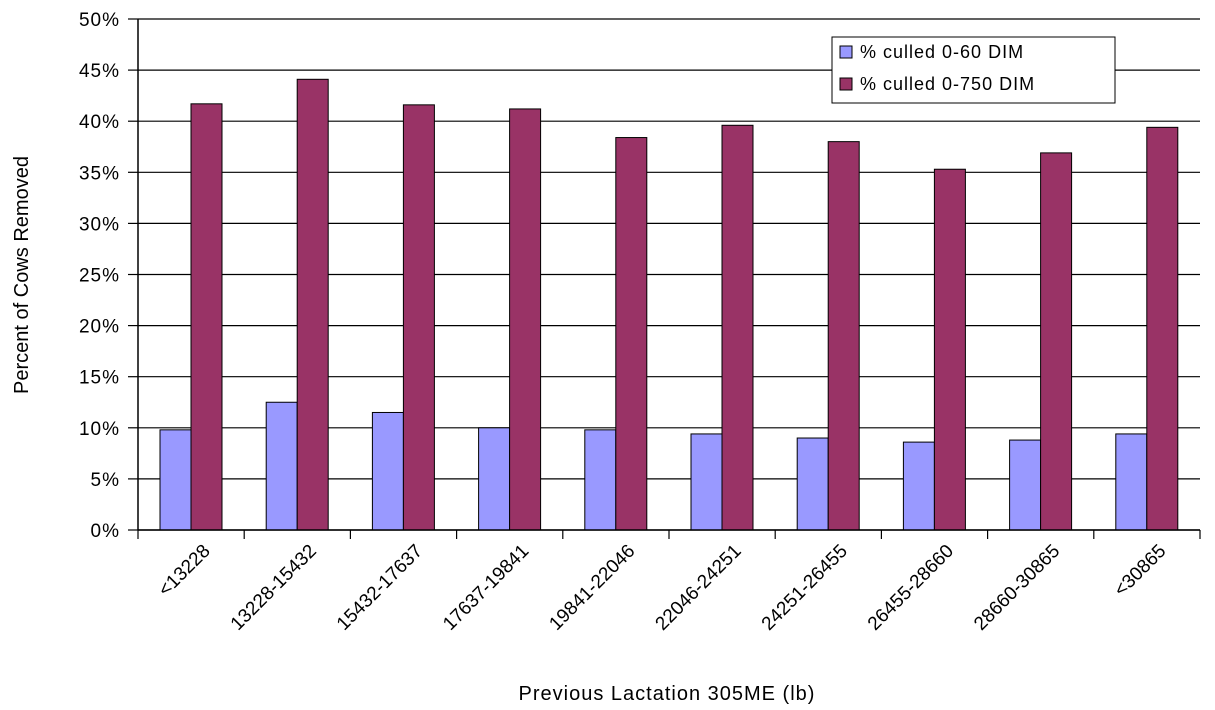 The width and height of the screenshot is (1215, 710). Describe the element at coordinates (99, 20) in the screenshot. I see `y-tick-label: 50%` at that location.